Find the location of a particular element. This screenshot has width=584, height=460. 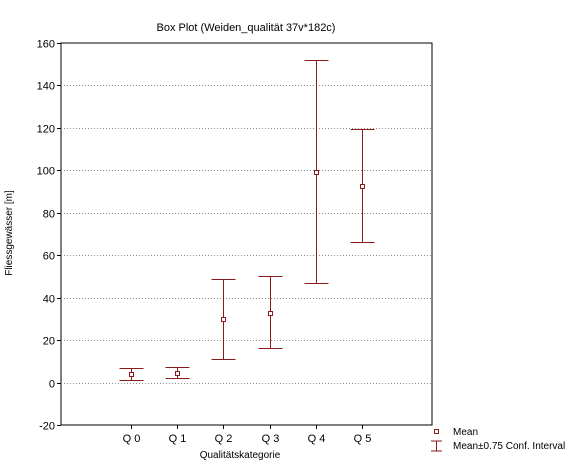

y-tick-label: 20 is located at coordinates (49, 342).